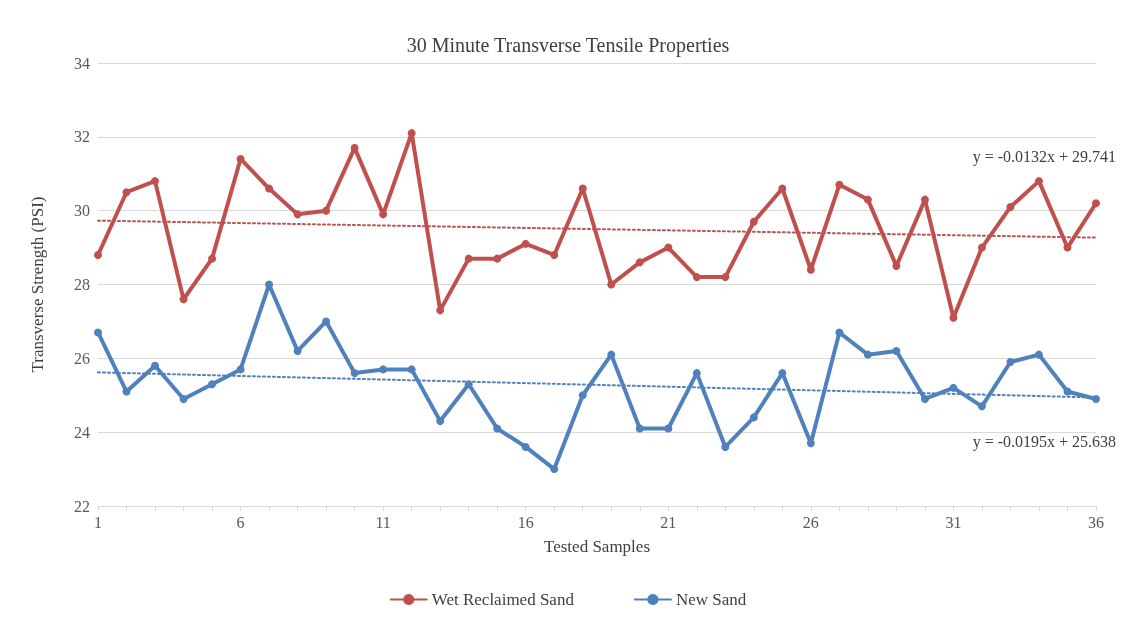 This screenshot has height=632, width=1138. I want to click on legend-label: New Sand, so click(711, 599).